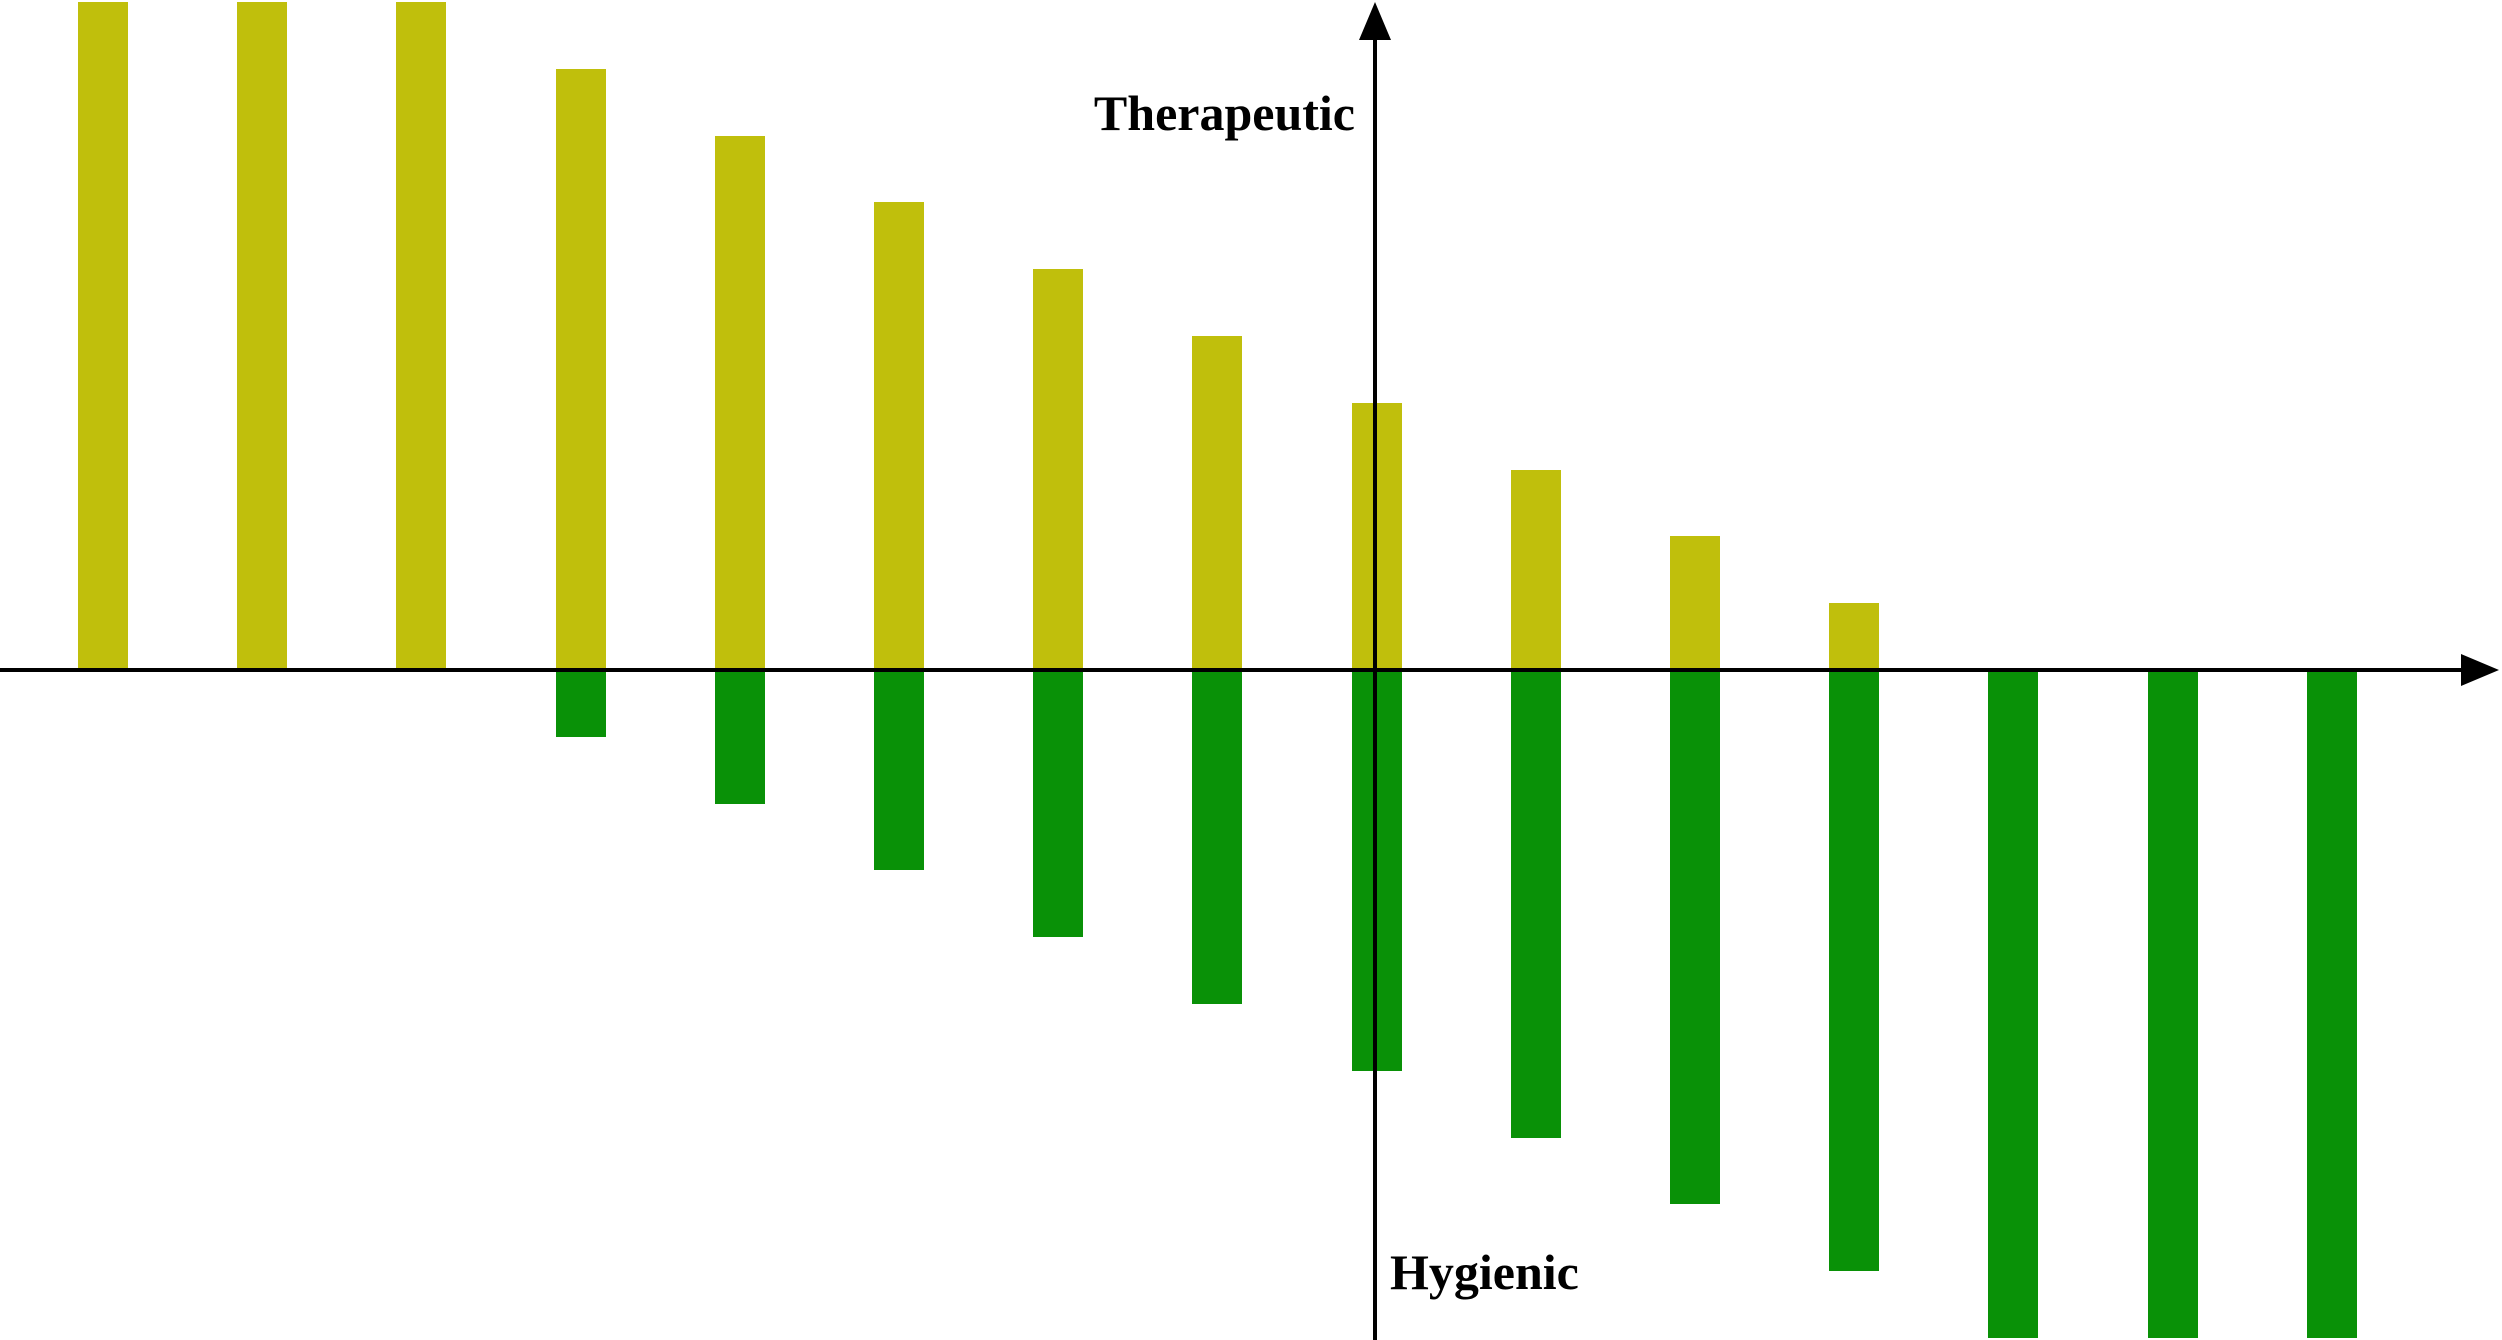 This screenshot has width=2502, height=1340. What do you see at coordinates (1233, 670) in the screenshot?
I see `x-axis-line` at bounding box center [1233, 670].